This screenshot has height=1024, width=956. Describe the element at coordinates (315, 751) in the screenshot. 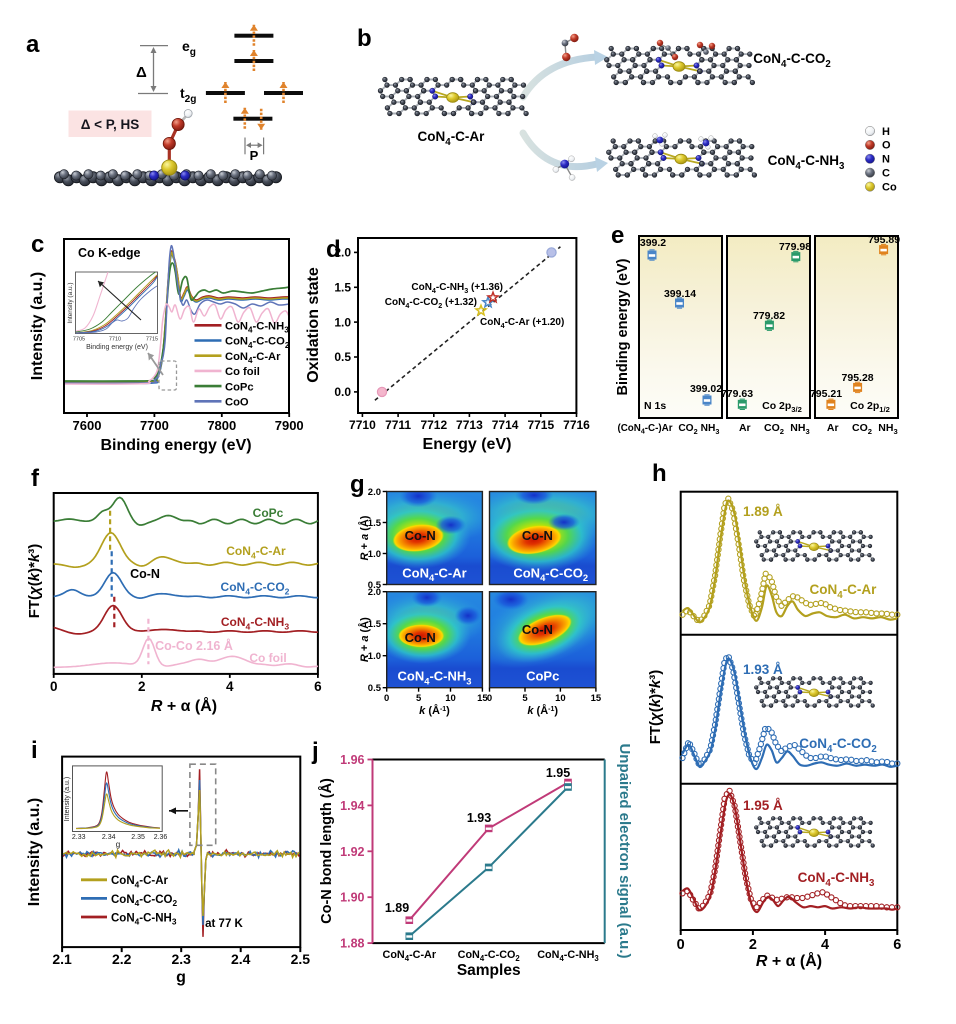

I see `svg-text: j` at that location.